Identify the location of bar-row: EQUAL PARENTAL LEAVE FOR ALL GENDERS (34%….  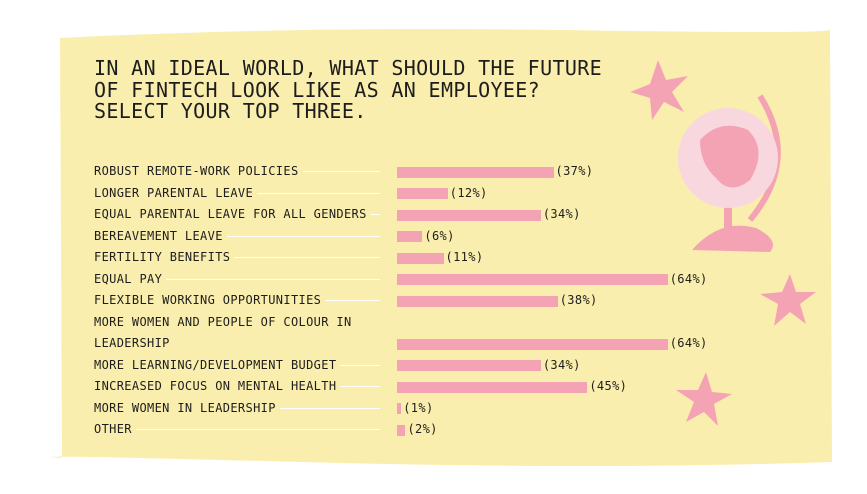
(401, 215).